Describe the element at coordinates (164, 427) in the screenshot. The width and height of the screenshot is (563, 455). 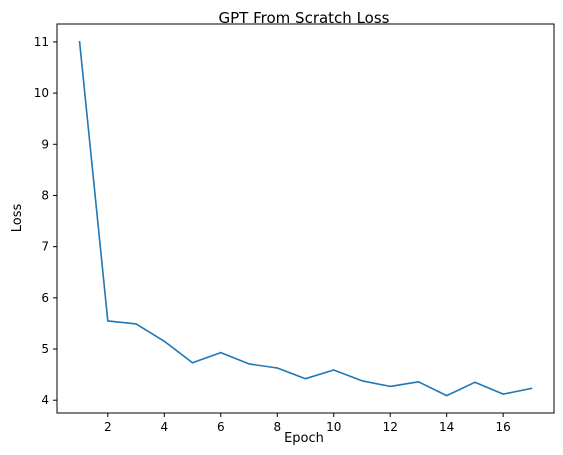
I see `x-tick-label: 4` at that location.